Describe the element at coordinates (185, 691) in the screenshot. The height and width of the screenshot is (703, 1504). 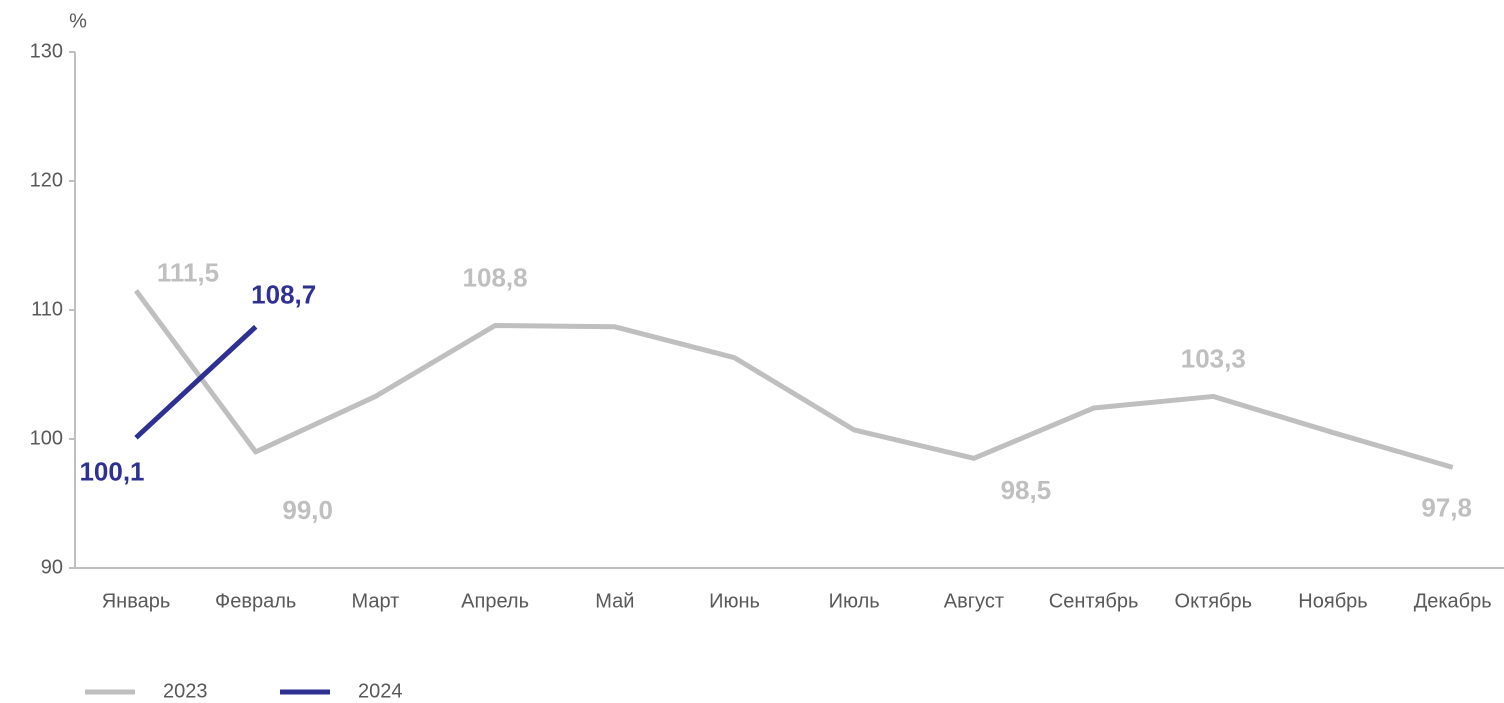
I see `legend-label: 2023` at that location.